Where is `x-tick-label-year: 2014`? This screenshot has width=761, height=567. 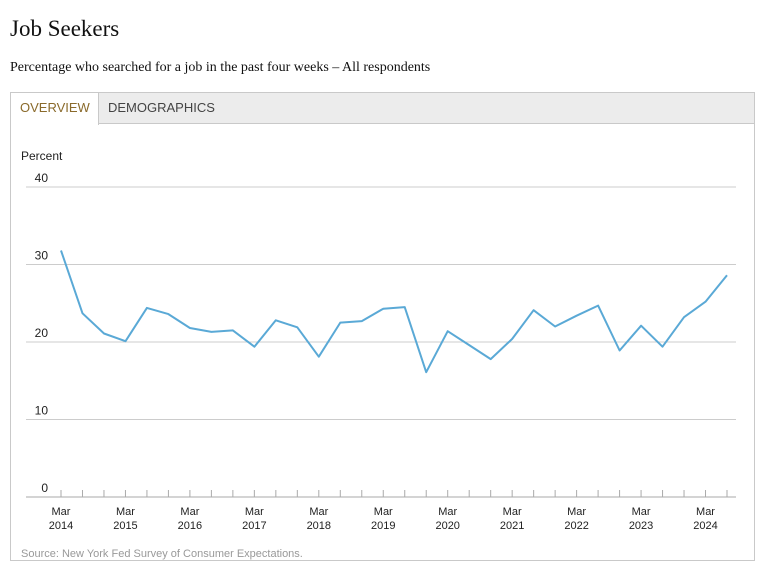 x-tick-label-year: 2014 is located at coordinates (61, 526).